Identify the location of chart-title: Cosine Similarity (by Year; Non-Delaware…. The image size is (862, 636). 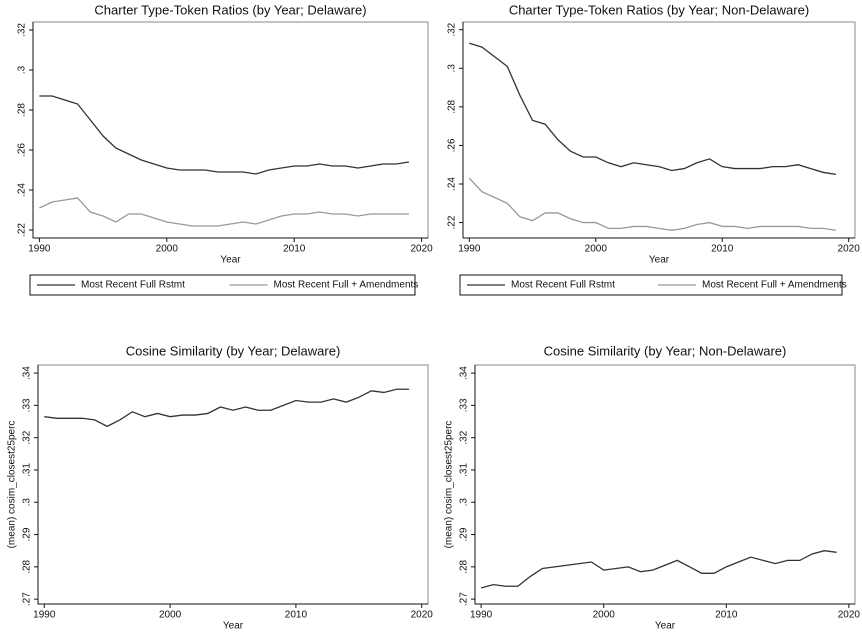
(665, 350).